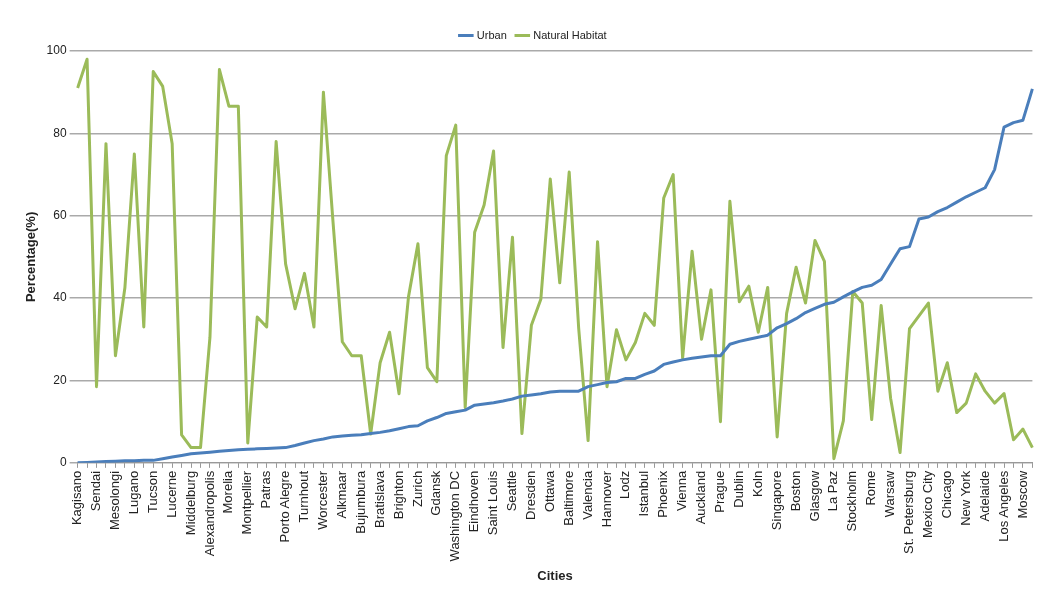  What do you see at coordinates (171, 494) in the screenshot?
I see `x-tick-label: Lucerne` at bounding box center [171, 494].